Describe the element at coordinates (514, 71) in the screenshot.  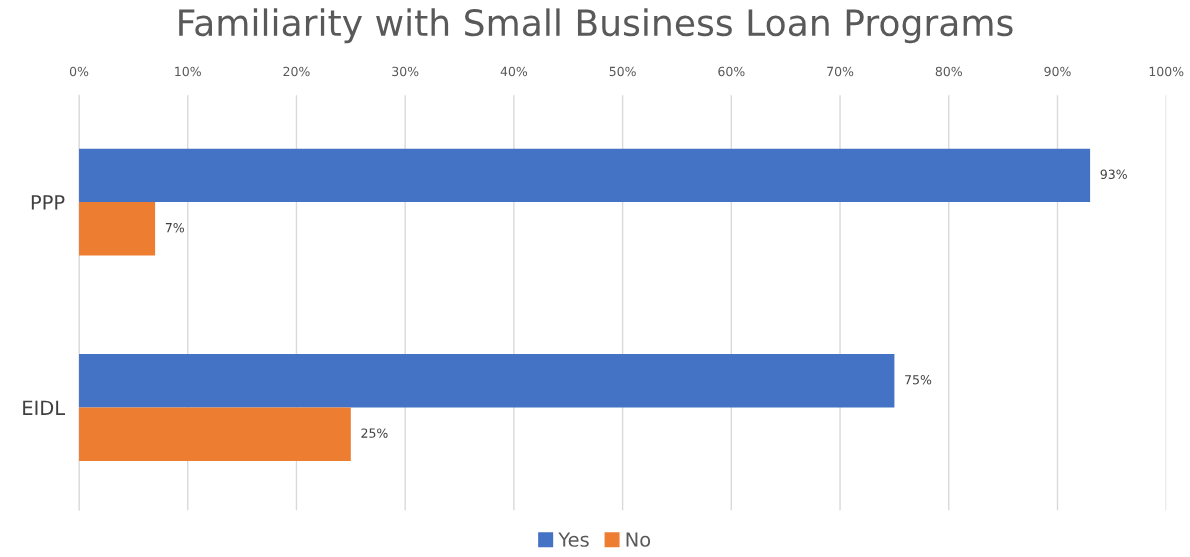
I see `x-tick-label: 40%` at that location.